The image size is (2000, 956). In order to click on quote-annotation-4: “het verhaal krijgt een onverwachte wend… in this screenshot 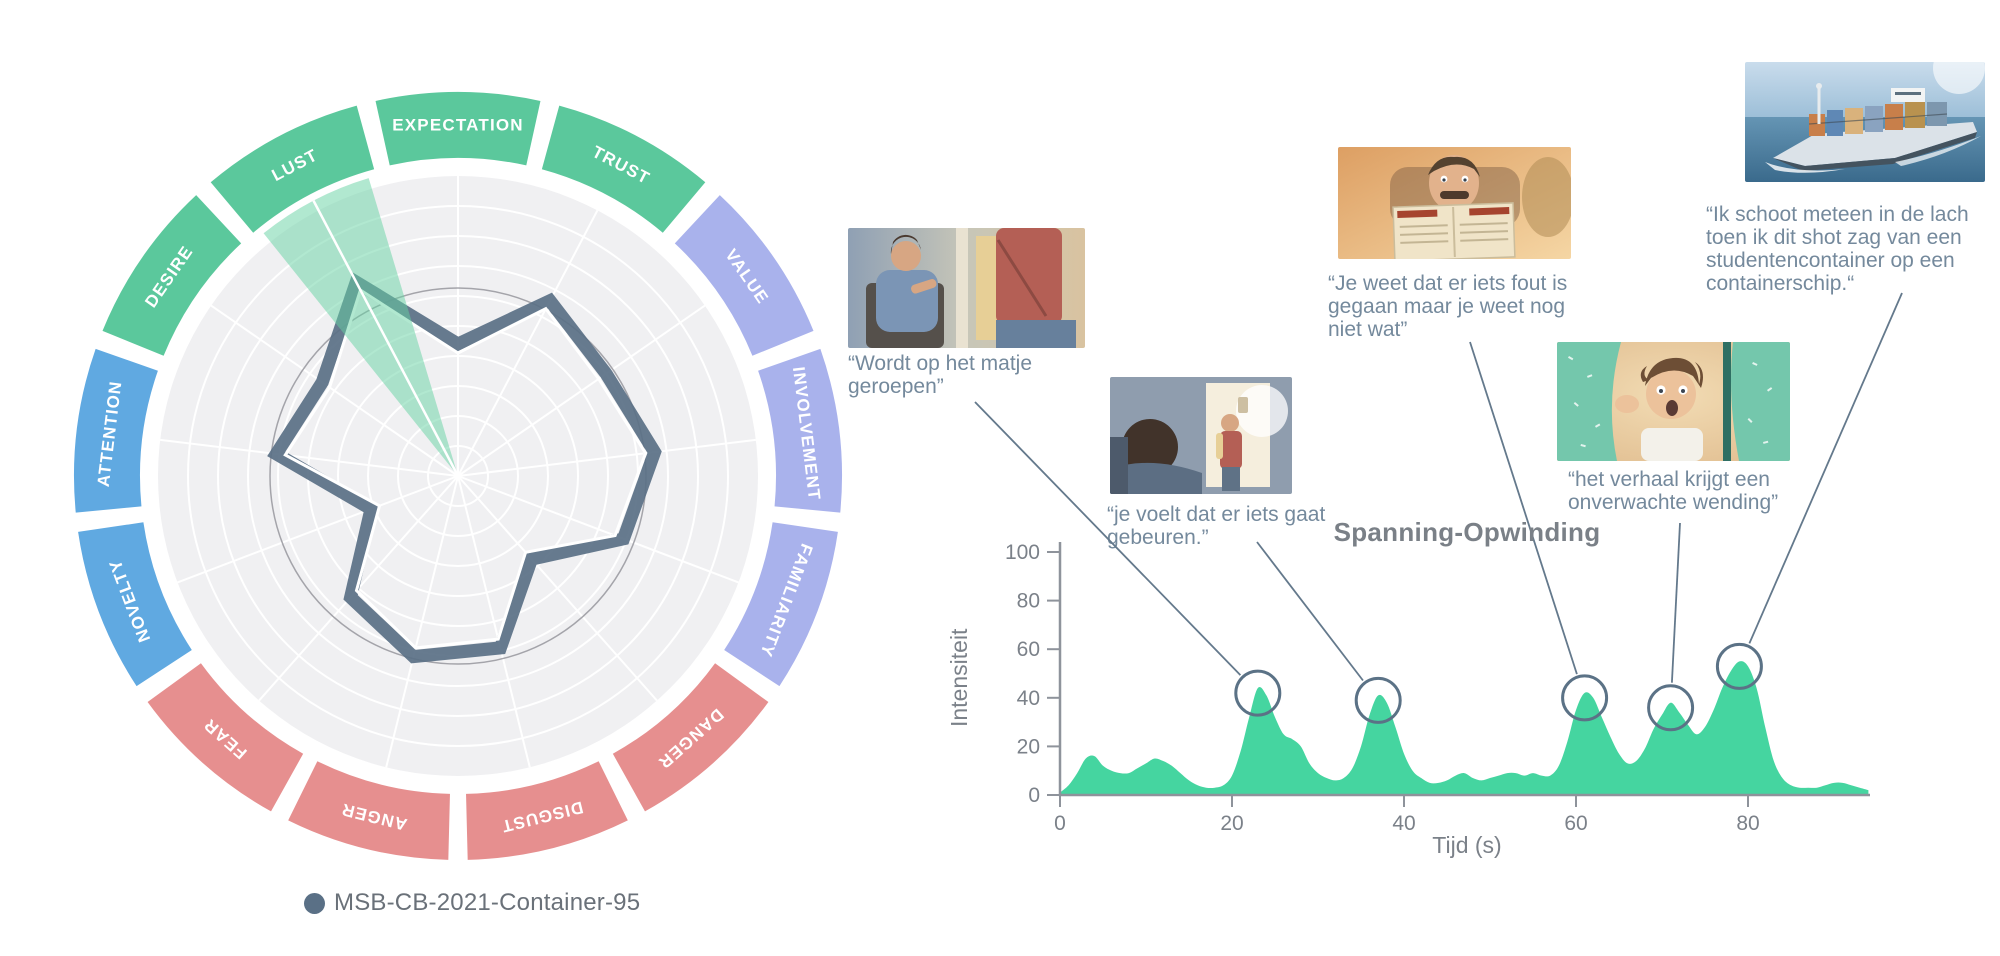, I will do `click(1673, 491)`.